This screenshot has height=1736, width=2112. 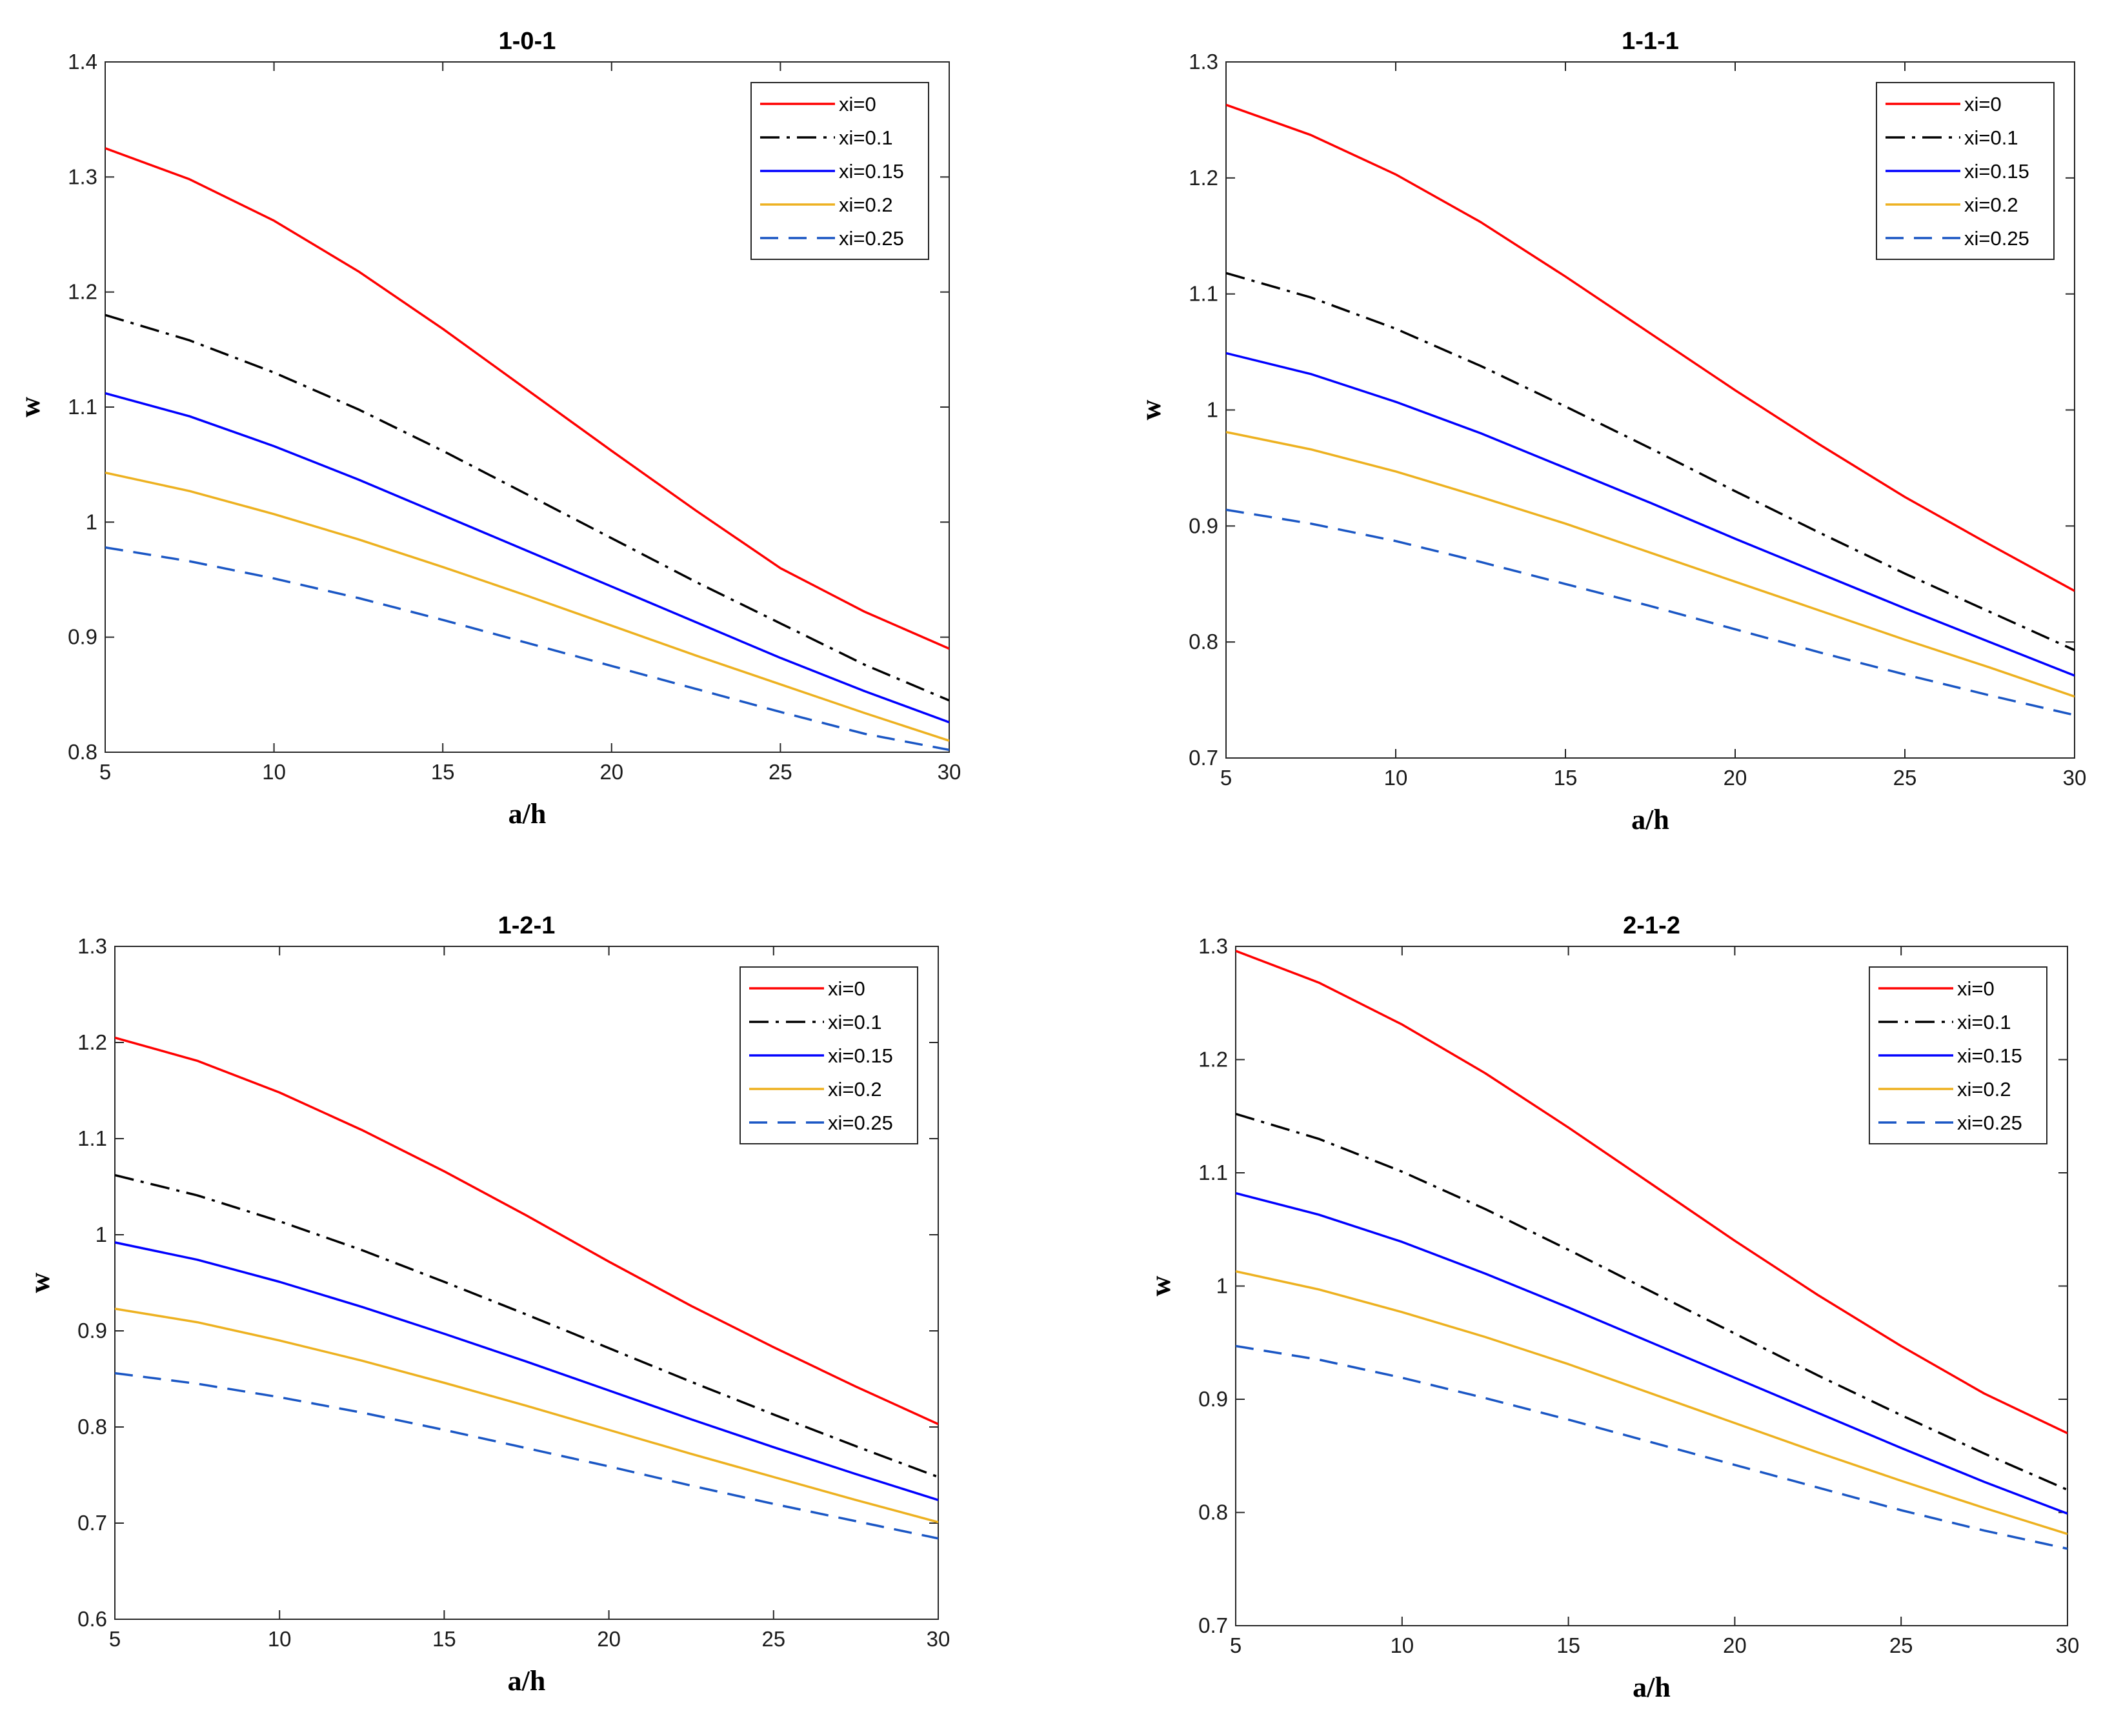 I want to click on chart-title: 1-0-1, so click(x=528, y=41).